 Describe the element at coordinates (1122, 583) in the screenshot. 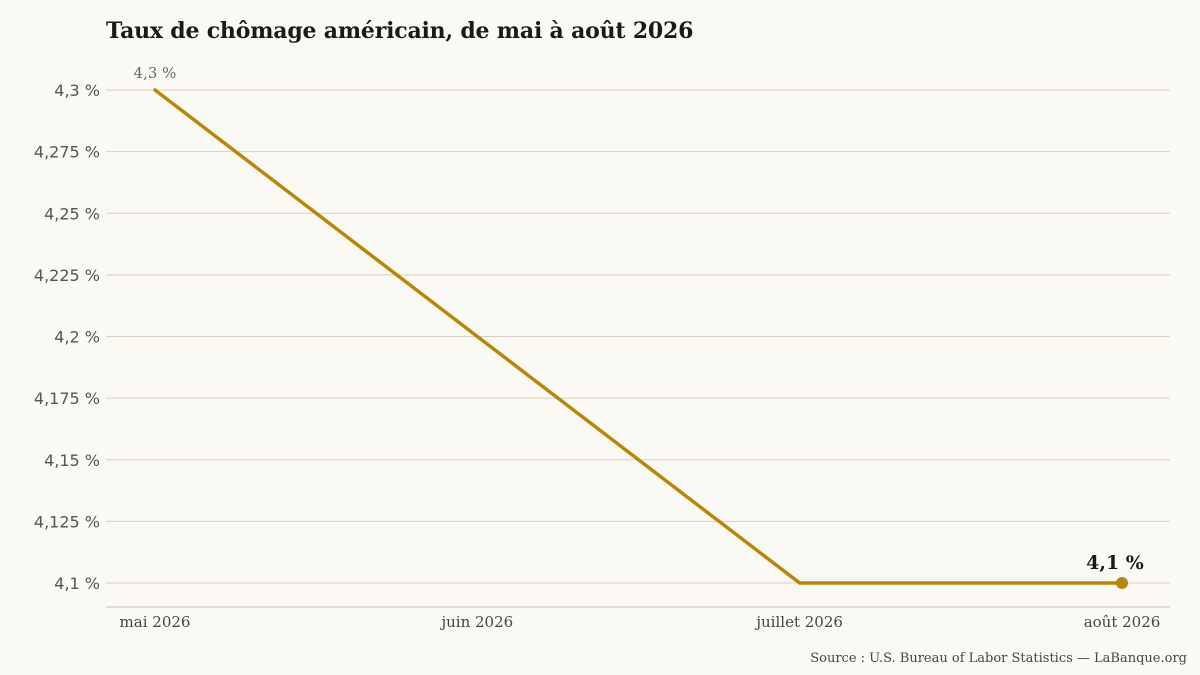

I see `last-point-marker` at that location.